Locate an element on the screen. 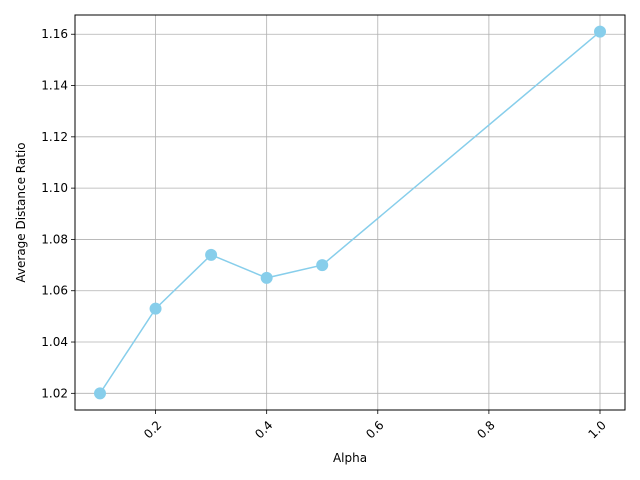 Image resolution: width=640 pixels, height=480 pixels. y-tick-label: 1.02 is located at coordinates (54, 393).